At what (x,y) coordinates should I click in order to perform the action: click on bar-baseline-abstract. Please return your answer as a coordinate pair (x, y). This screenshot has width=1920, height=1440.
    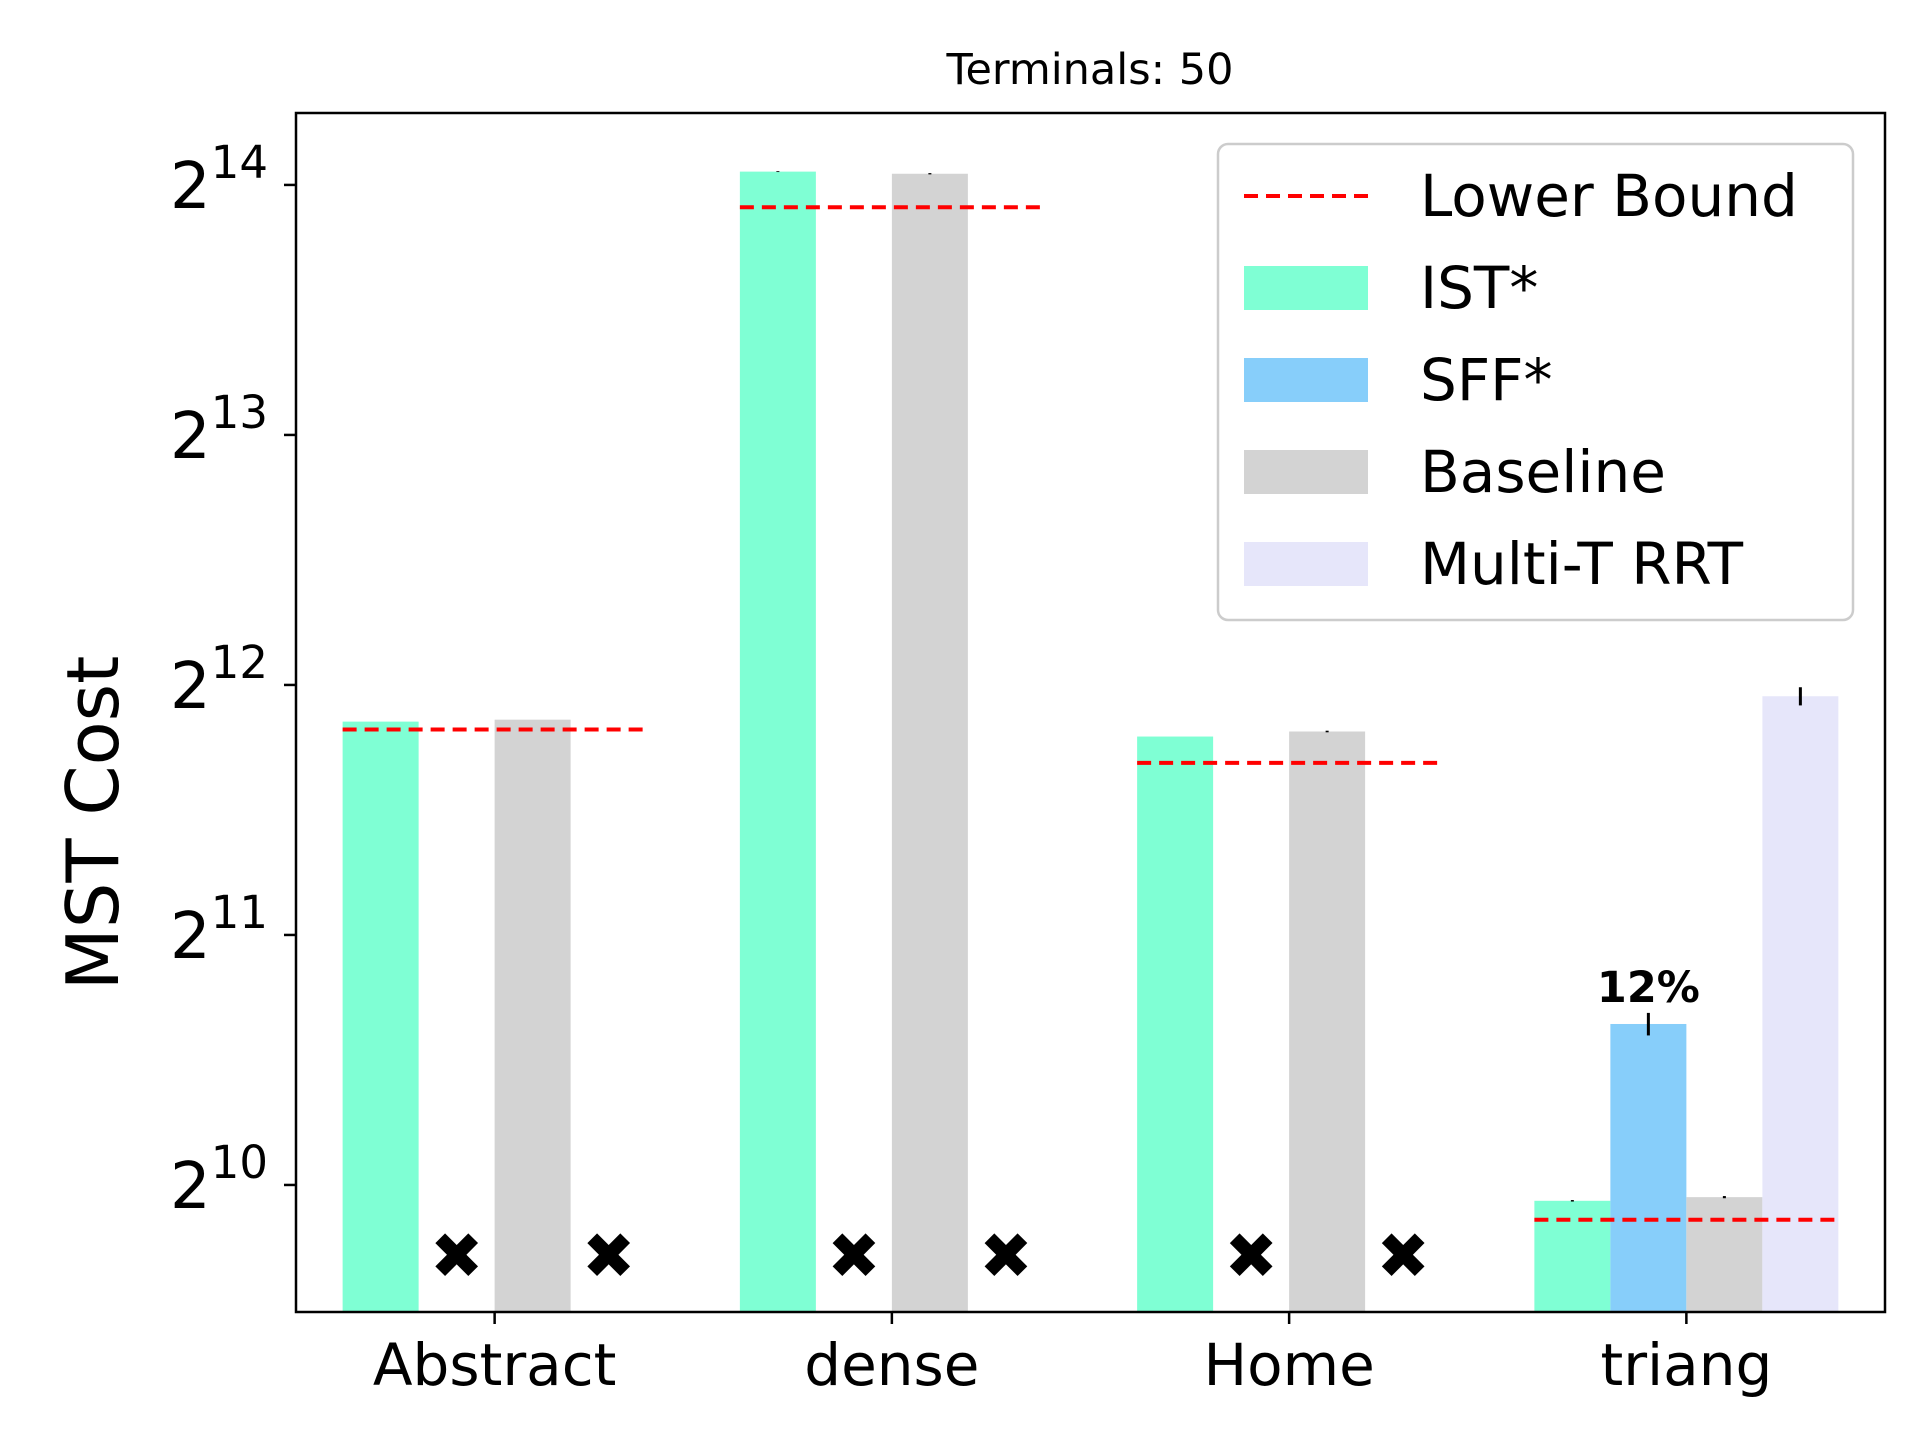
    Looking at the image, I should click on (532, 1015).